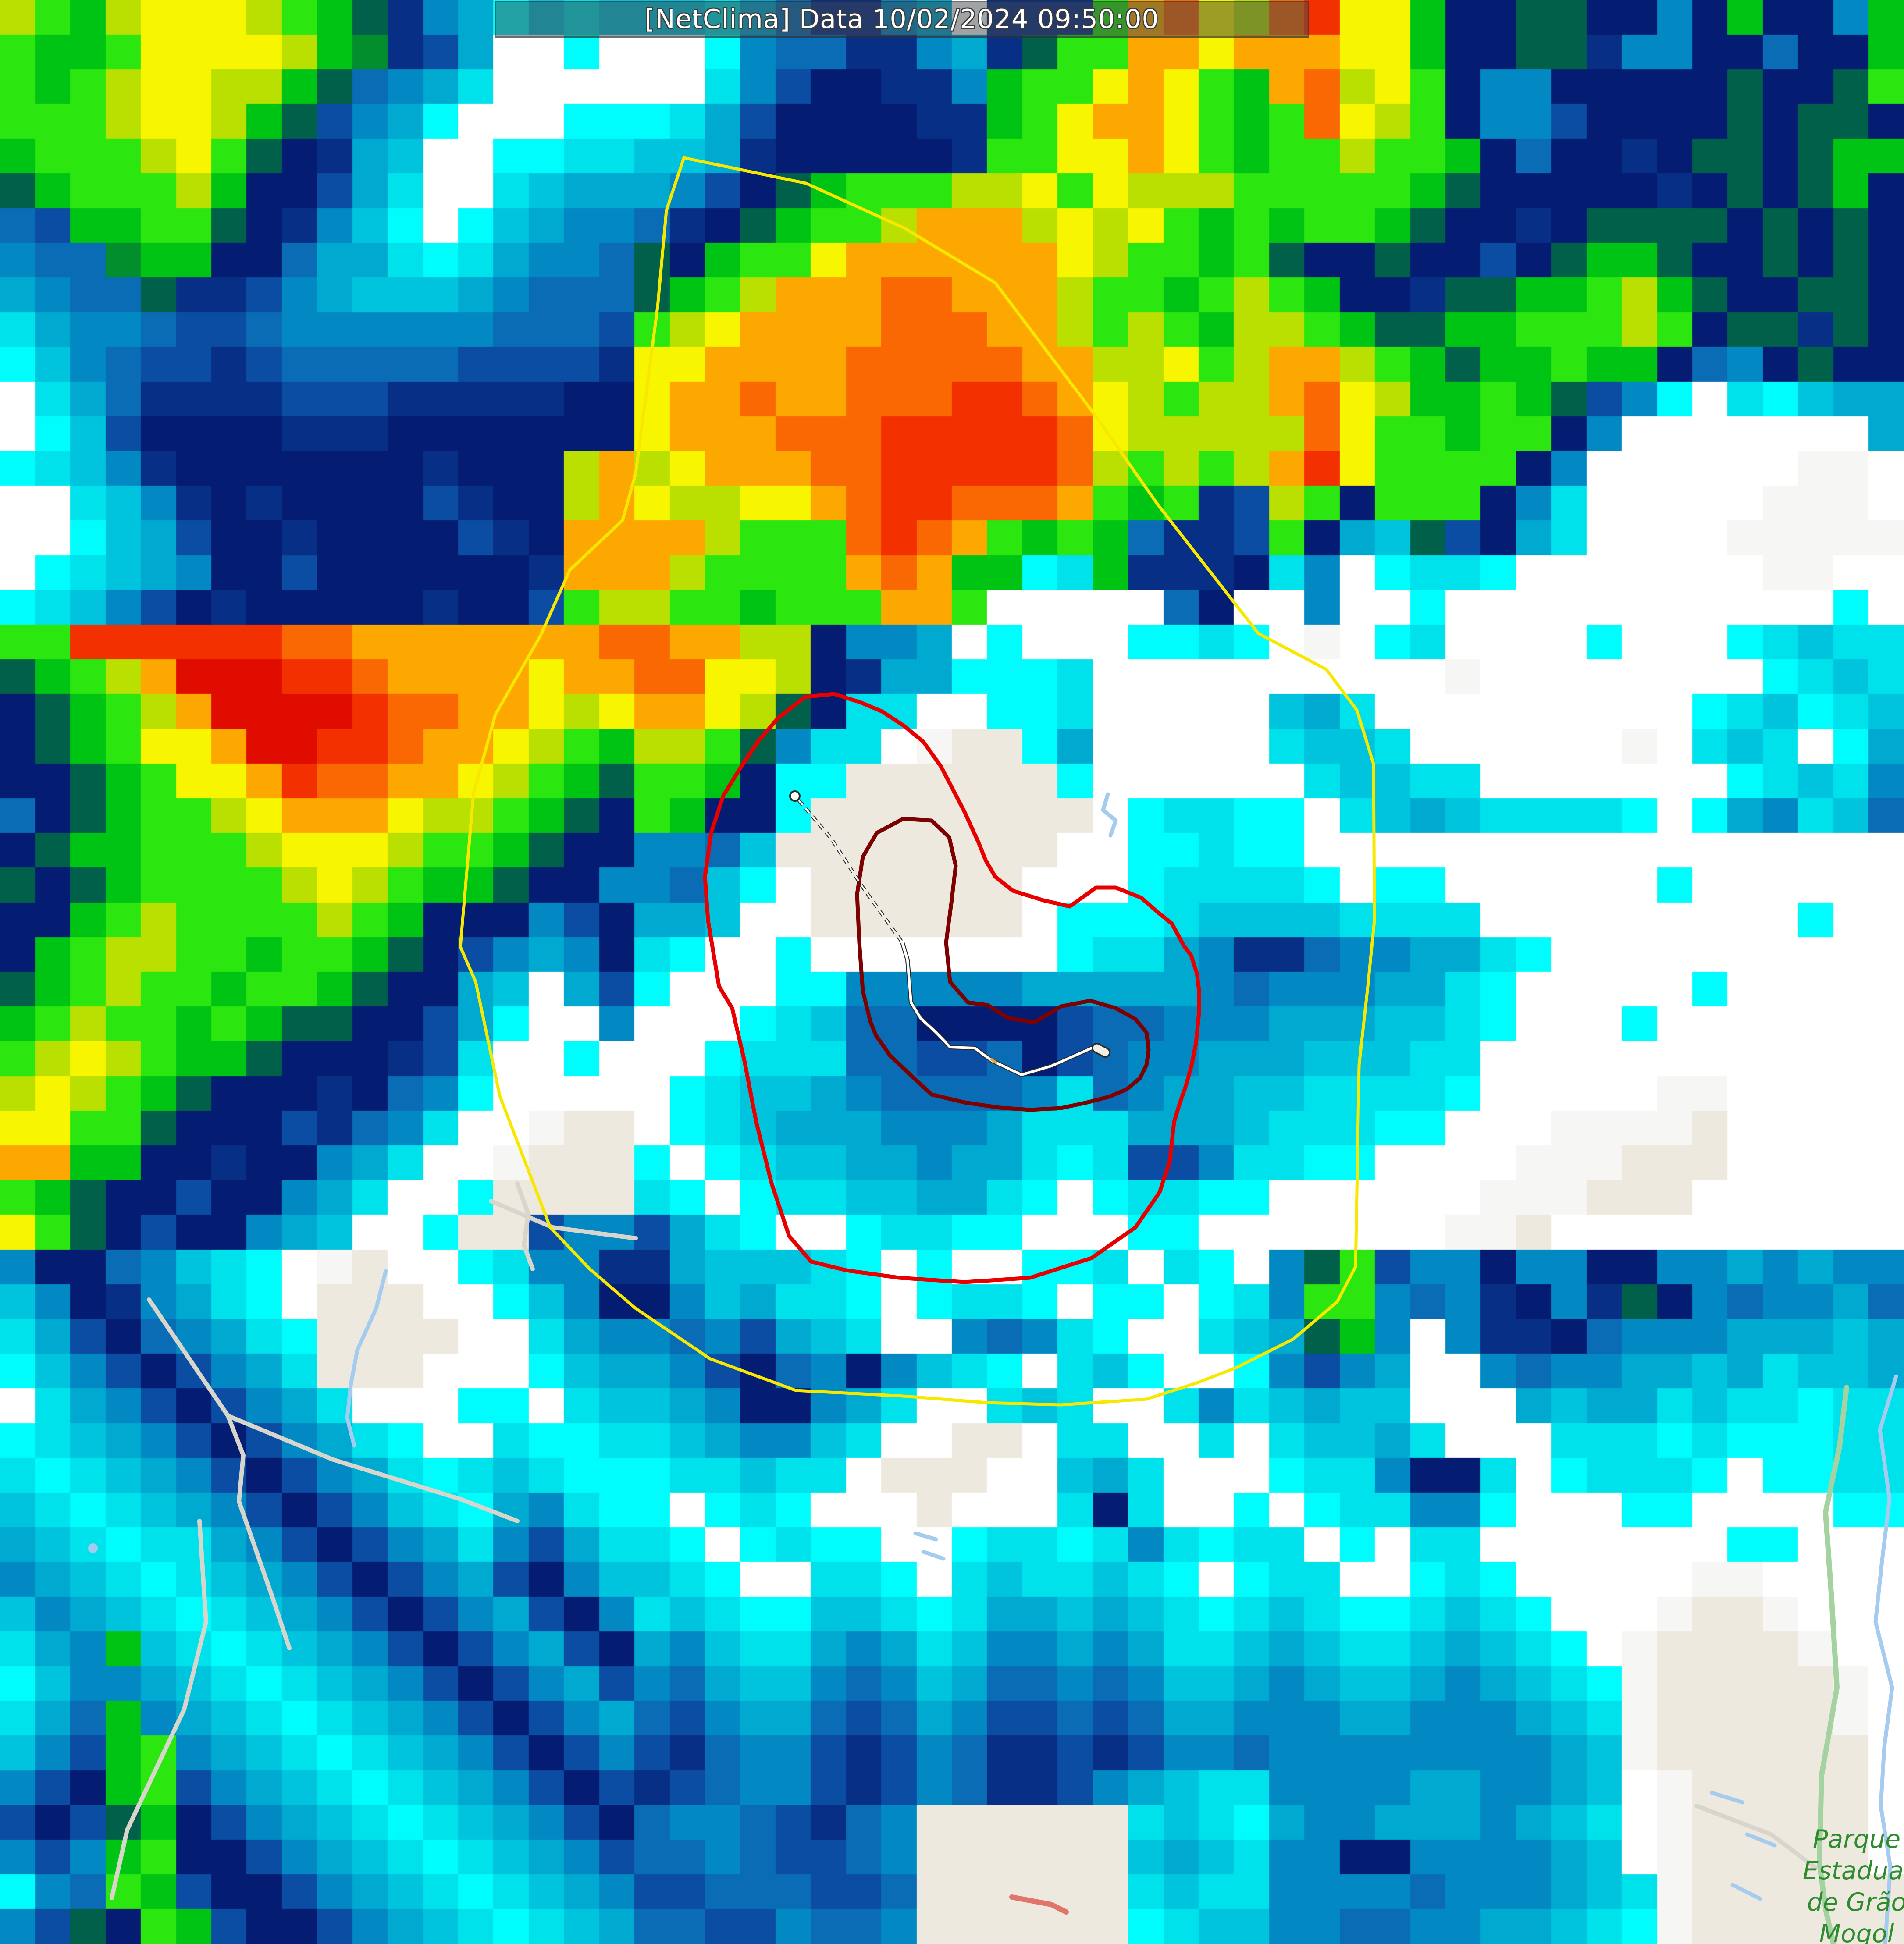 The height and width of the screenshot is (1944, 1904). Describe the element at coordinates (993, 1061) in the screenshot. I see `track-orange-tick` at that location.